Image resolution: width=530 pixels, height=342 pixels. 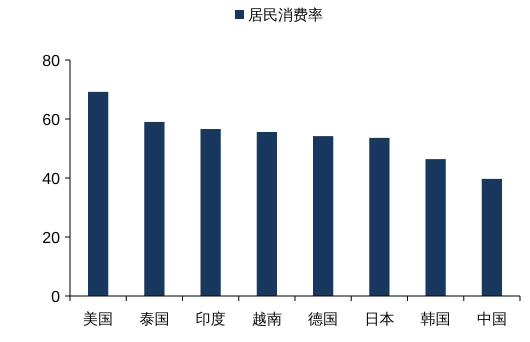 What do you see at coordinates (267, 319) in the screenshot?
I see `x-tick-label: 越南` at bounding box center [267, 319].